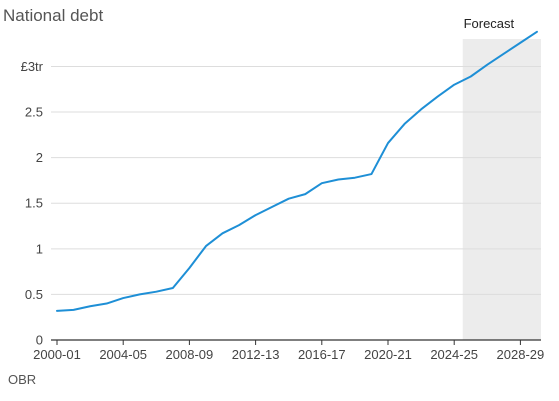 Image resolution: width=559 pixels, height=401 pixels. I want to click on x-tick-label: 2000-01, so click(57, 354).